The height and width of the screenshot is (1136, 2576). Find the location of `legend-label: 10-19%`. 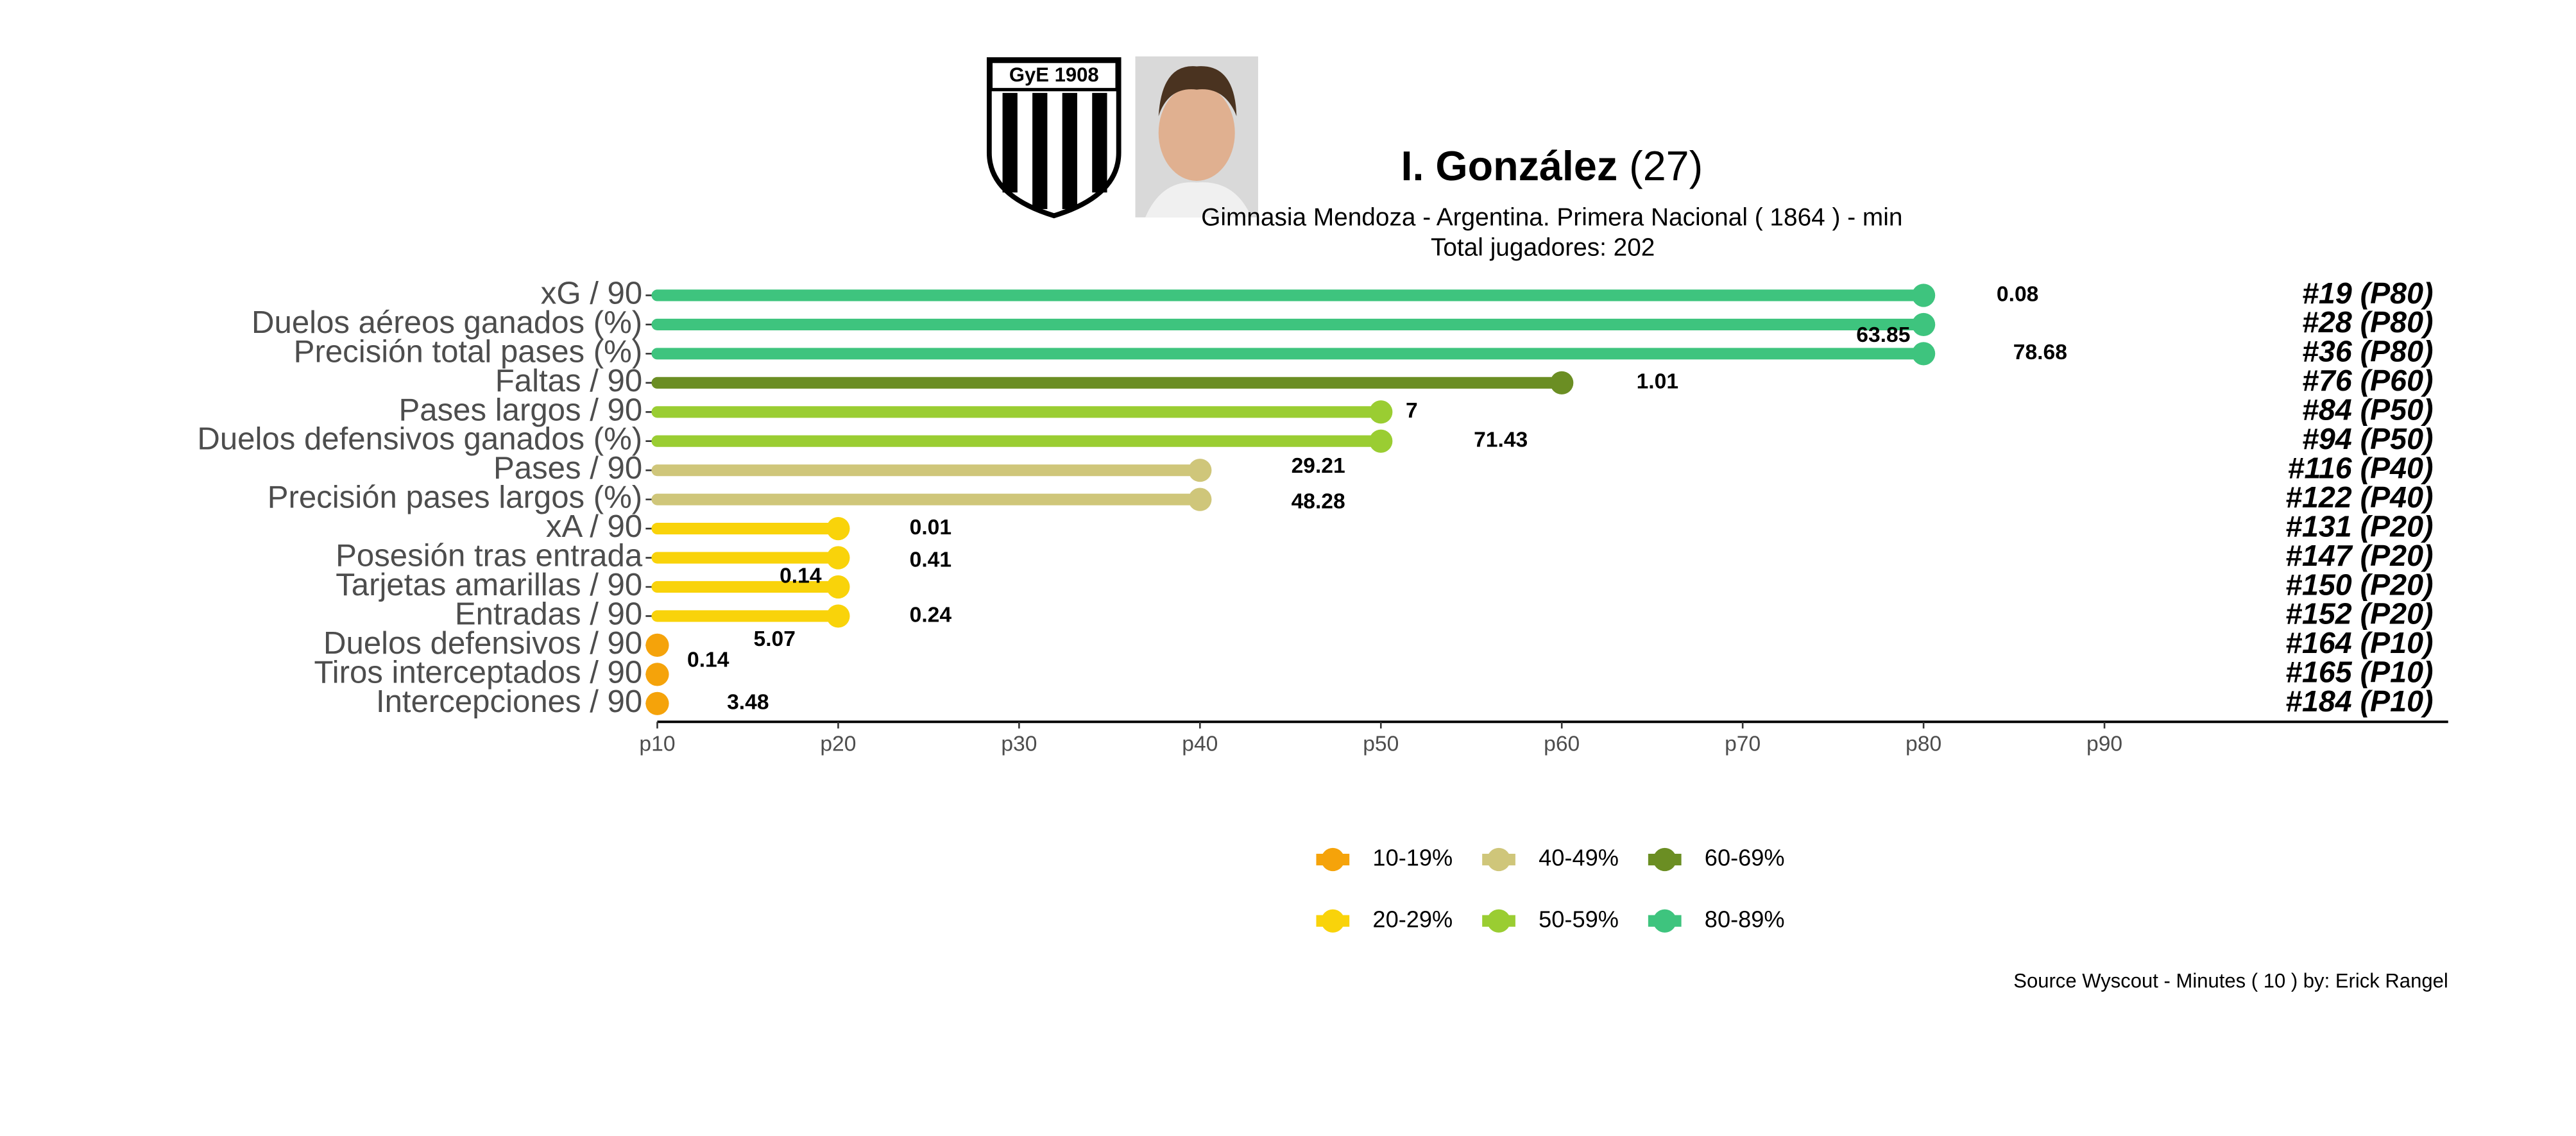

legend-label: 10-19% is located at coordinates (1412, 858).